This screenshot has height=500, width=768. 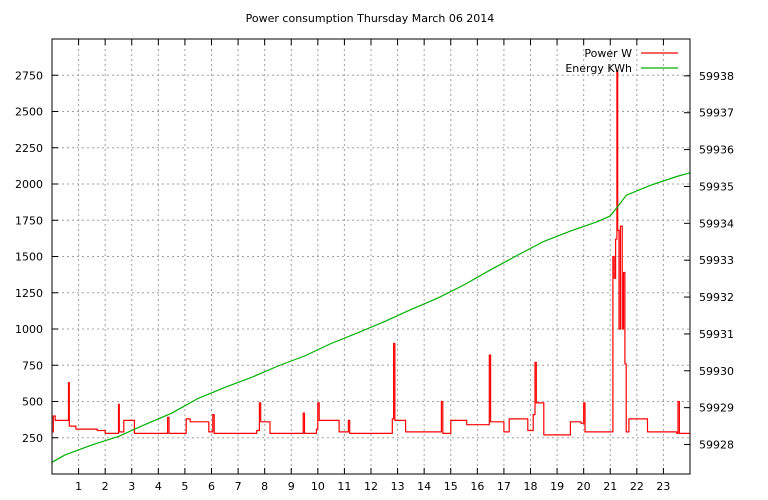 What do you see at coordinates (424, 486) in the screenshot?
I see `x-tick-label: 14` at bounding box center [424, 486].